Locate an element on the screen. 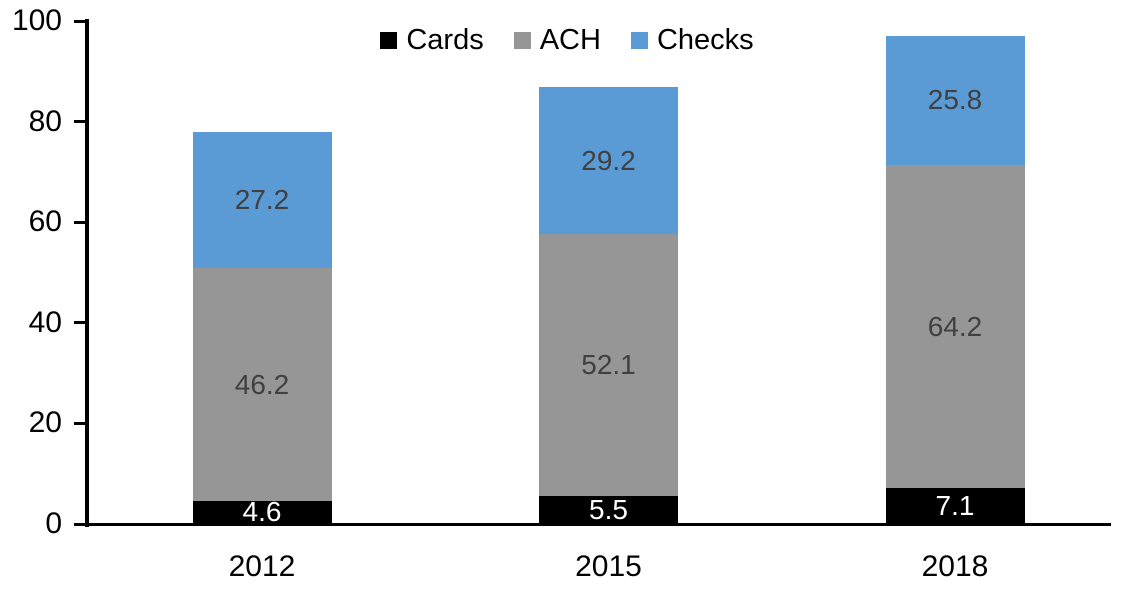  y-axis-tick-label: 40 is located at coordinates (45, 322).